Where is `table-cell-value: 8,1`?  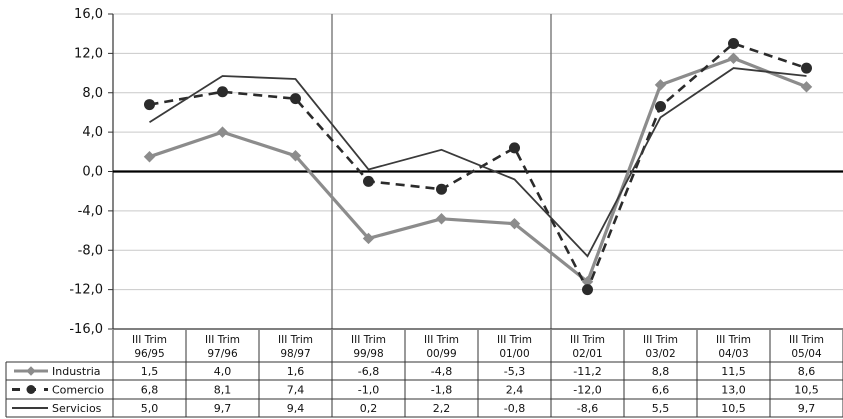
table-cell-value: 8,1 is located at coordinates (223, 390).